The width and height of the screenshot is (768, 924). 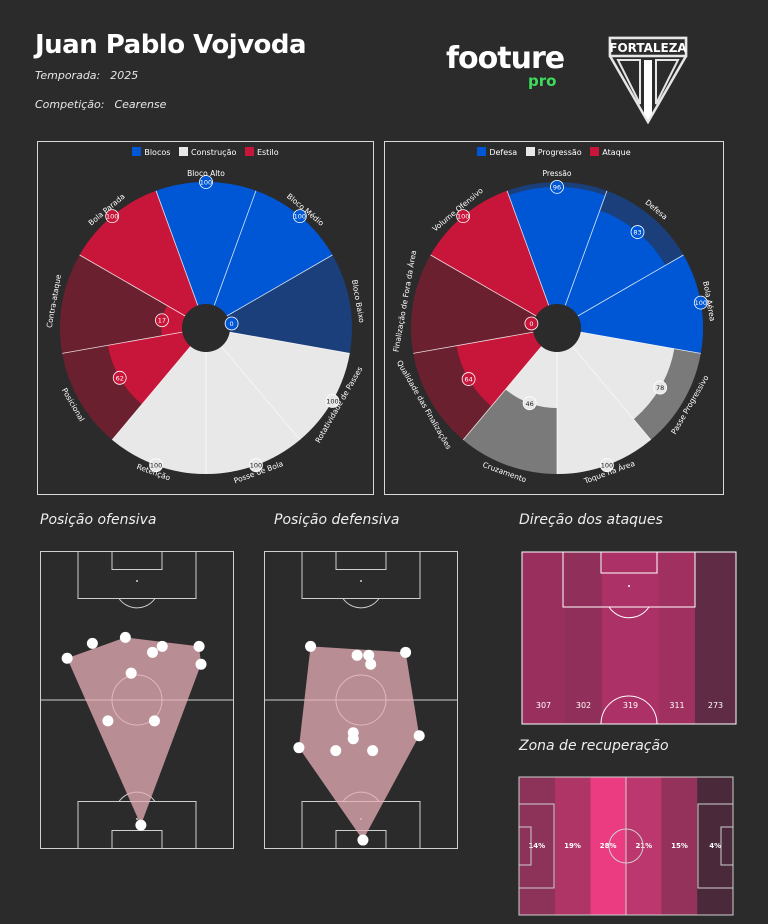 What do you see at coordinates (553, 152) in the screenshot?
I see `legend-item: Progressão` at bounding box center [553, 152].